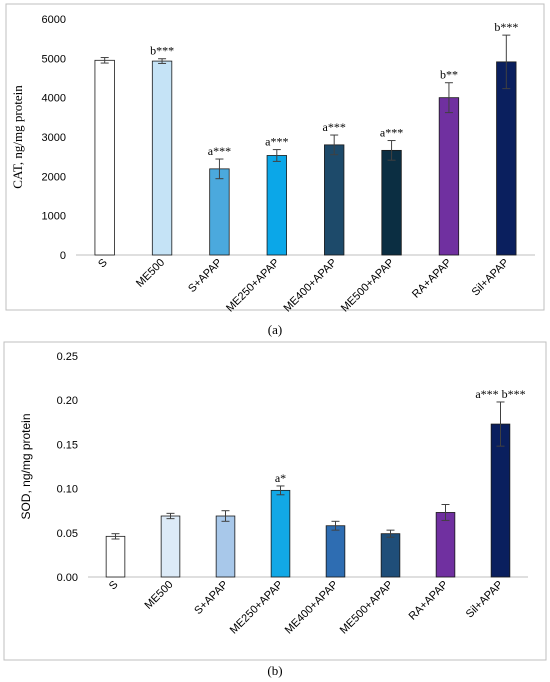 The width and height of the screenshot is (550, 682). I want to click on significance-label: a*, so click(280, 478).